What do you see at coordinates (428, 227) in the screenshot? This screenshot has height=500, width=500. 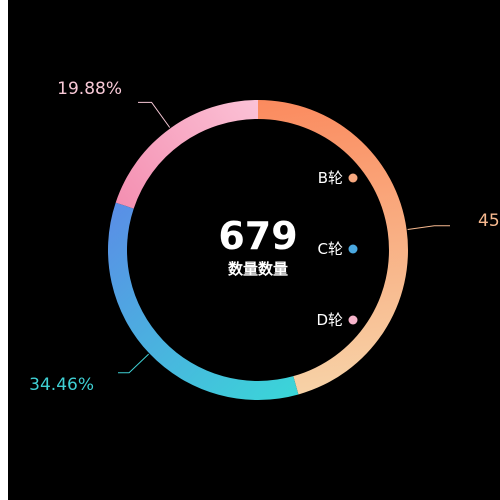 I see `leader-line-b-` at bounding box center [428, 227].